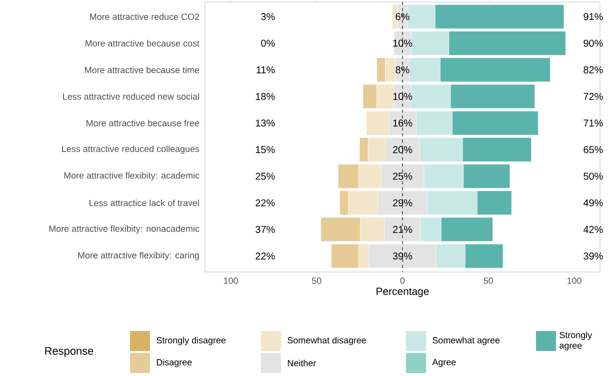 The image size is (612, 376). What do you see at coordinates (132, 176) in the screenshot?
I see `y-tick-label: More attractive flexibity: academic` at bounding box center [132, 176].